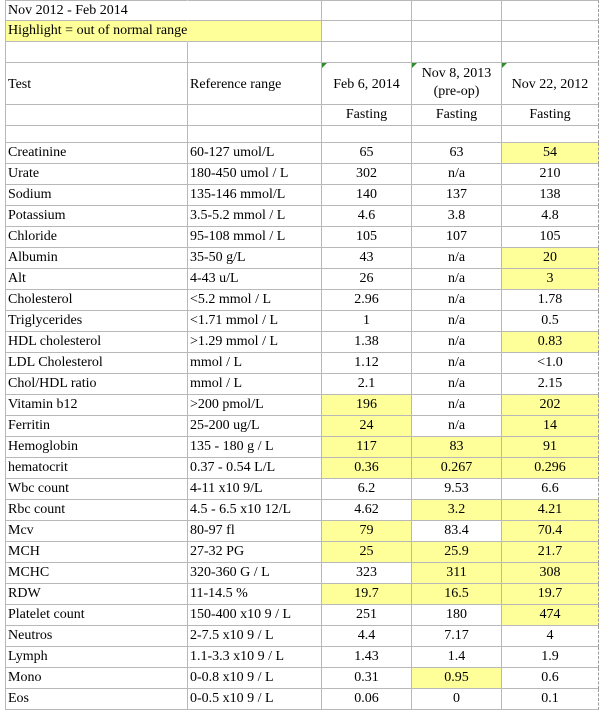 Image resolution: width=599 pixels, height=721 pixels. I want to click on value-feb-2014-cell: 26, so click(367, 279).